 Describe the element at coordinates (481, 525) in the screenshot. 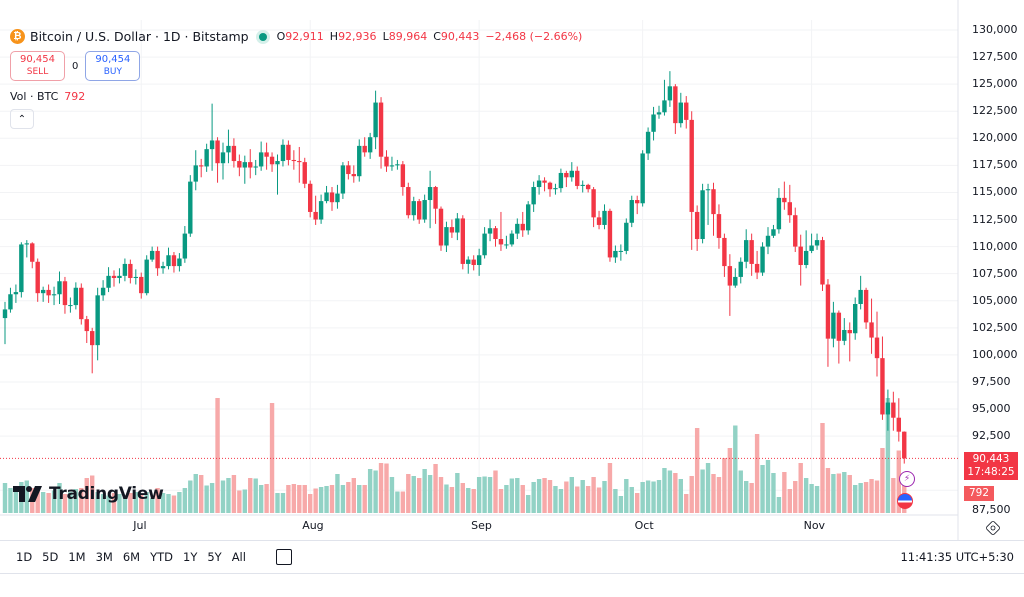

I see `time-tick-label: Sep` at that location.